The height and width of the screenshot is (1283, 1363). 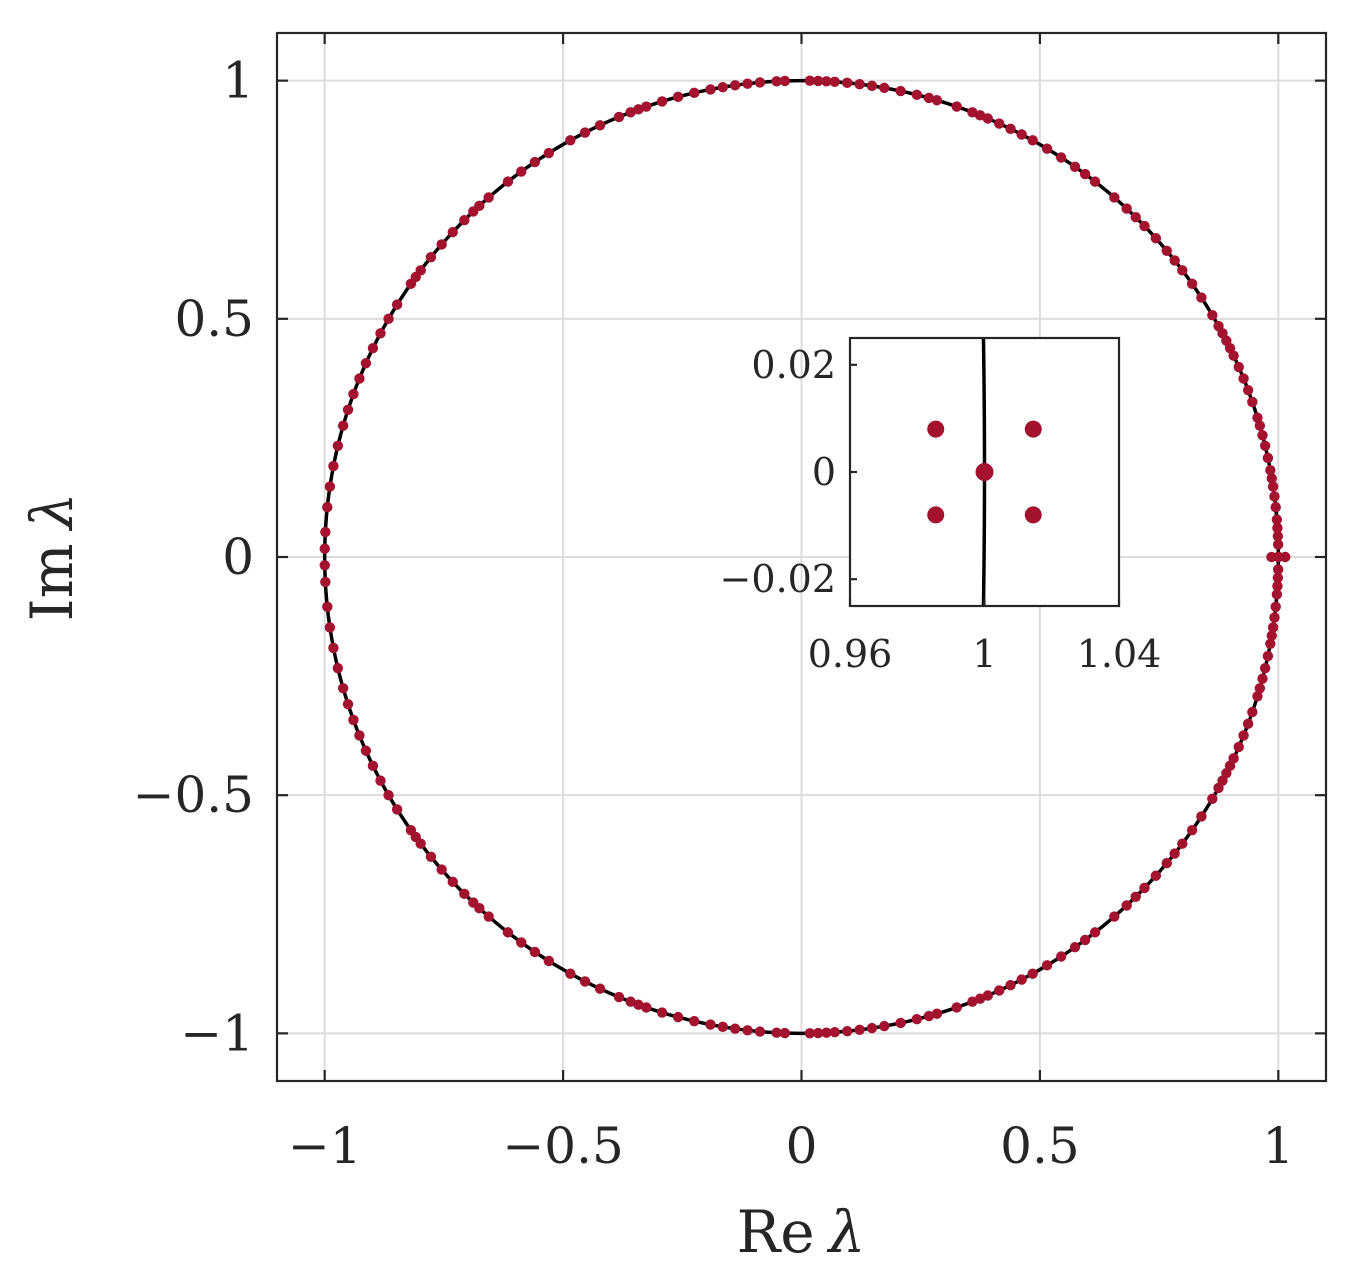 What do you see at coordinates (778, 579) in the screenshot?
I see `inset-y-tick-label: −0.02` at bounding box center [778, 579].